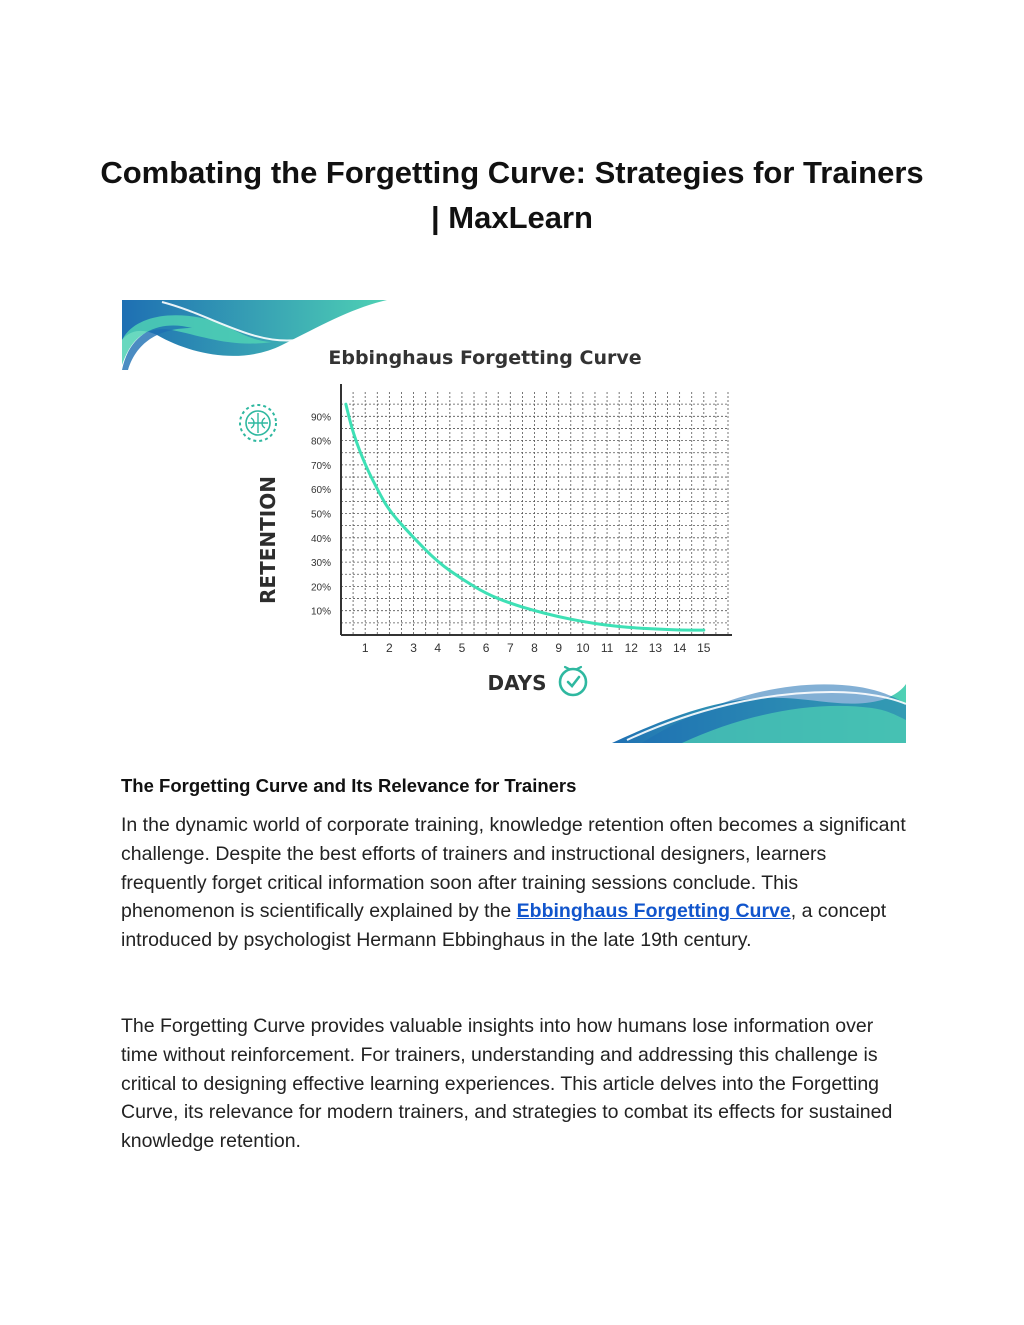  Describe the element at coordinates (268, 540) in the screenshot. I see `y-axis-label: RETENTION` at that location.